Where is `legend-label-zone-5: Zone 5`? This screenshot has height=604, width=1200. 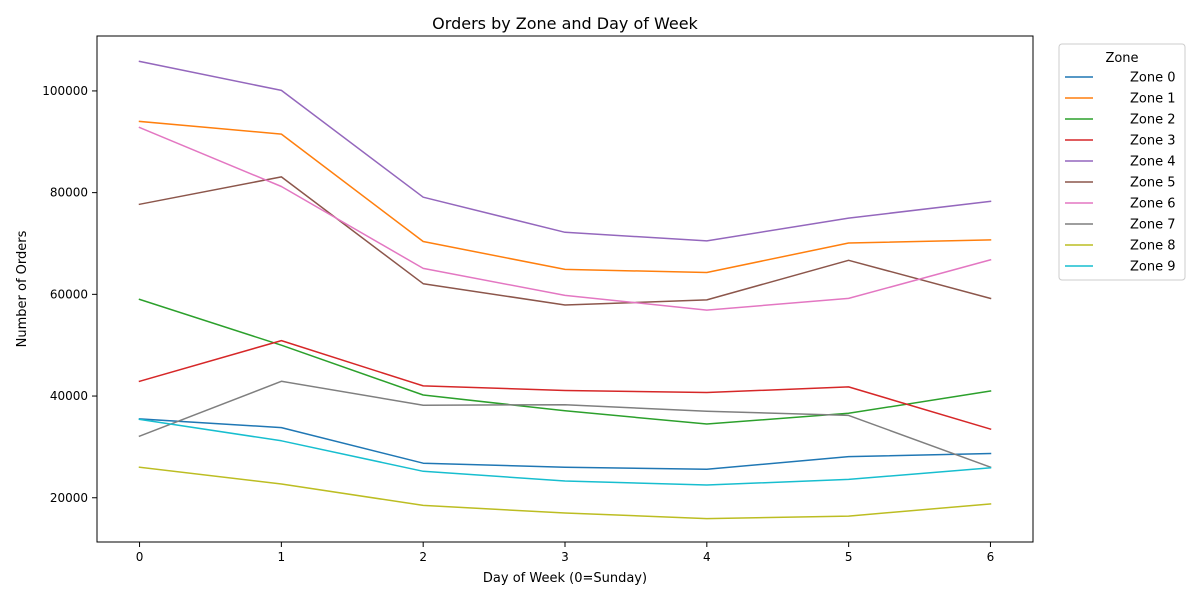 legend-label-zone-5: Zone 5 is located at coordinates (1153, 183).